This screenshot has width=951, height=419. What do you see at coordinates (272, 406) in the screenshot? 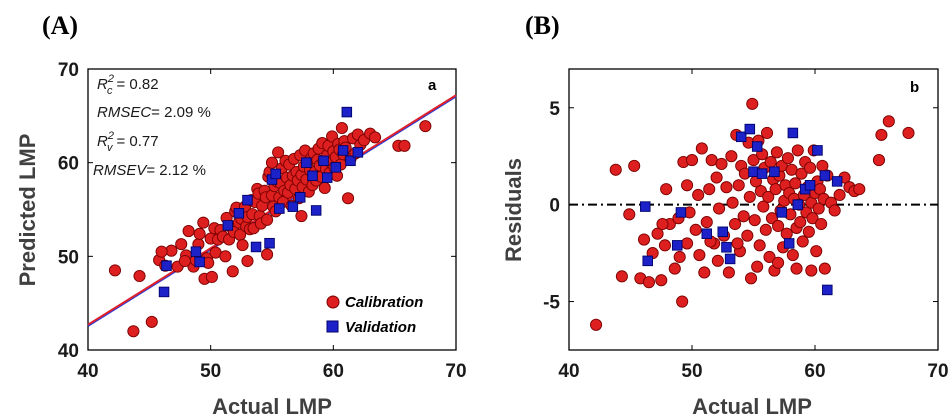
I see `x-axis-title-a: Actual LMP` at bounding box center [272, 406].